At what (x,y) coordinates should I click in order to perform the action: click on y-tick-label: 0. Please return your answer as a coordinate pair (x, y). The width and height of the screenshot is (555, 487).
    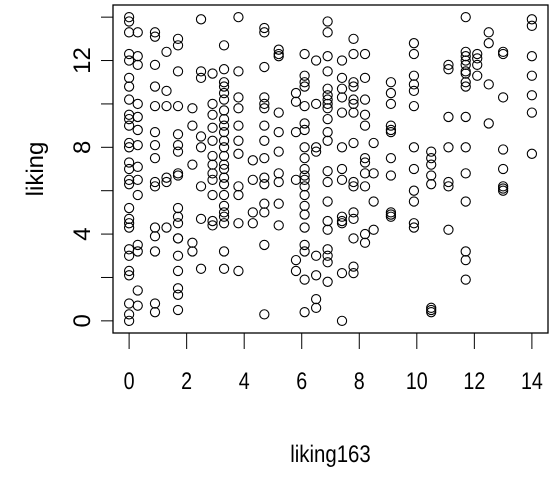
    Looking at the image, I should click on (82, 321).